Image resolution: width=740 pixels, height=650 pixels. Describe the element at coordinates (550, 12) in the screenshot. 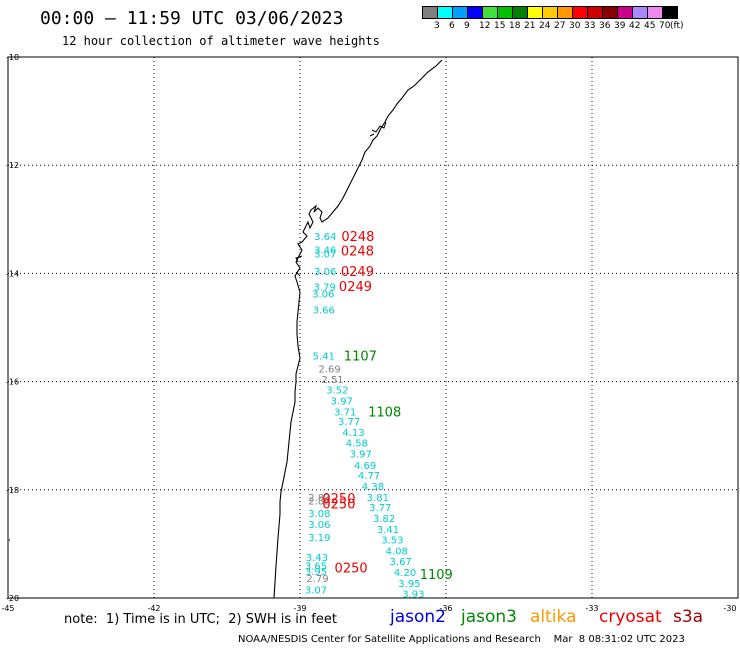

I see `legend-swatches` at that location.